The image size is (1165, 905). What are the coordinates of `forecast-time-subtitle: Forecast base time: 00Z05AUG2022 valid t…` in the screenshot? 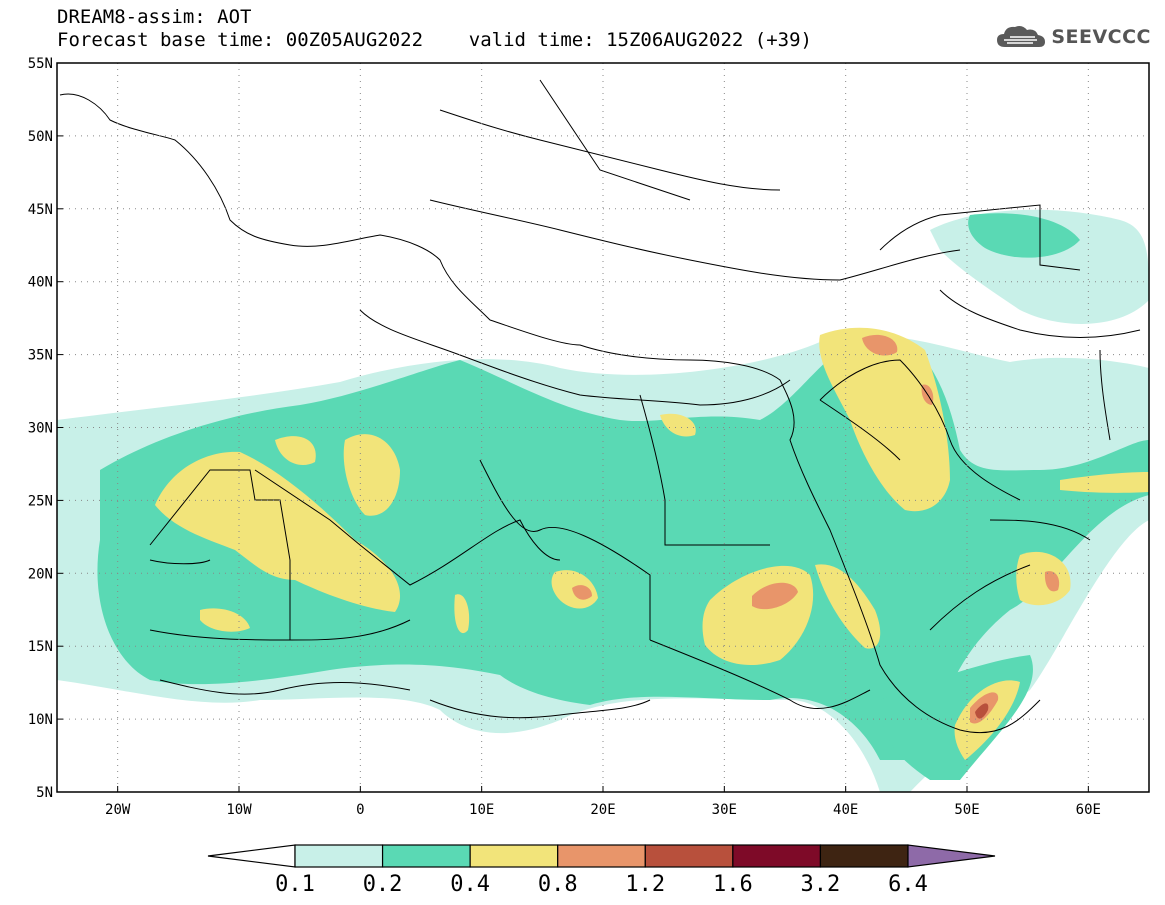 It's located at (434, 40).